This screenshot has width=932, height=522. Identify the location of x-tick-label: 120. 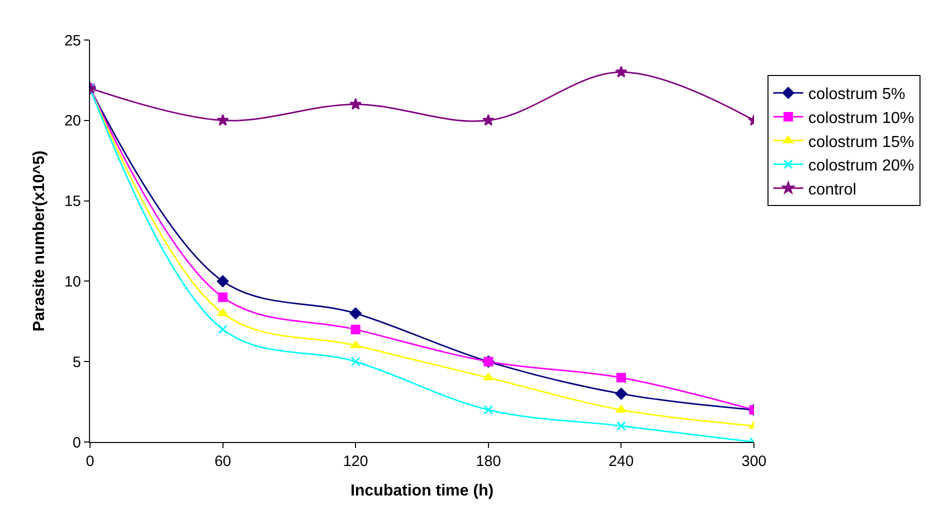
(355, 461).